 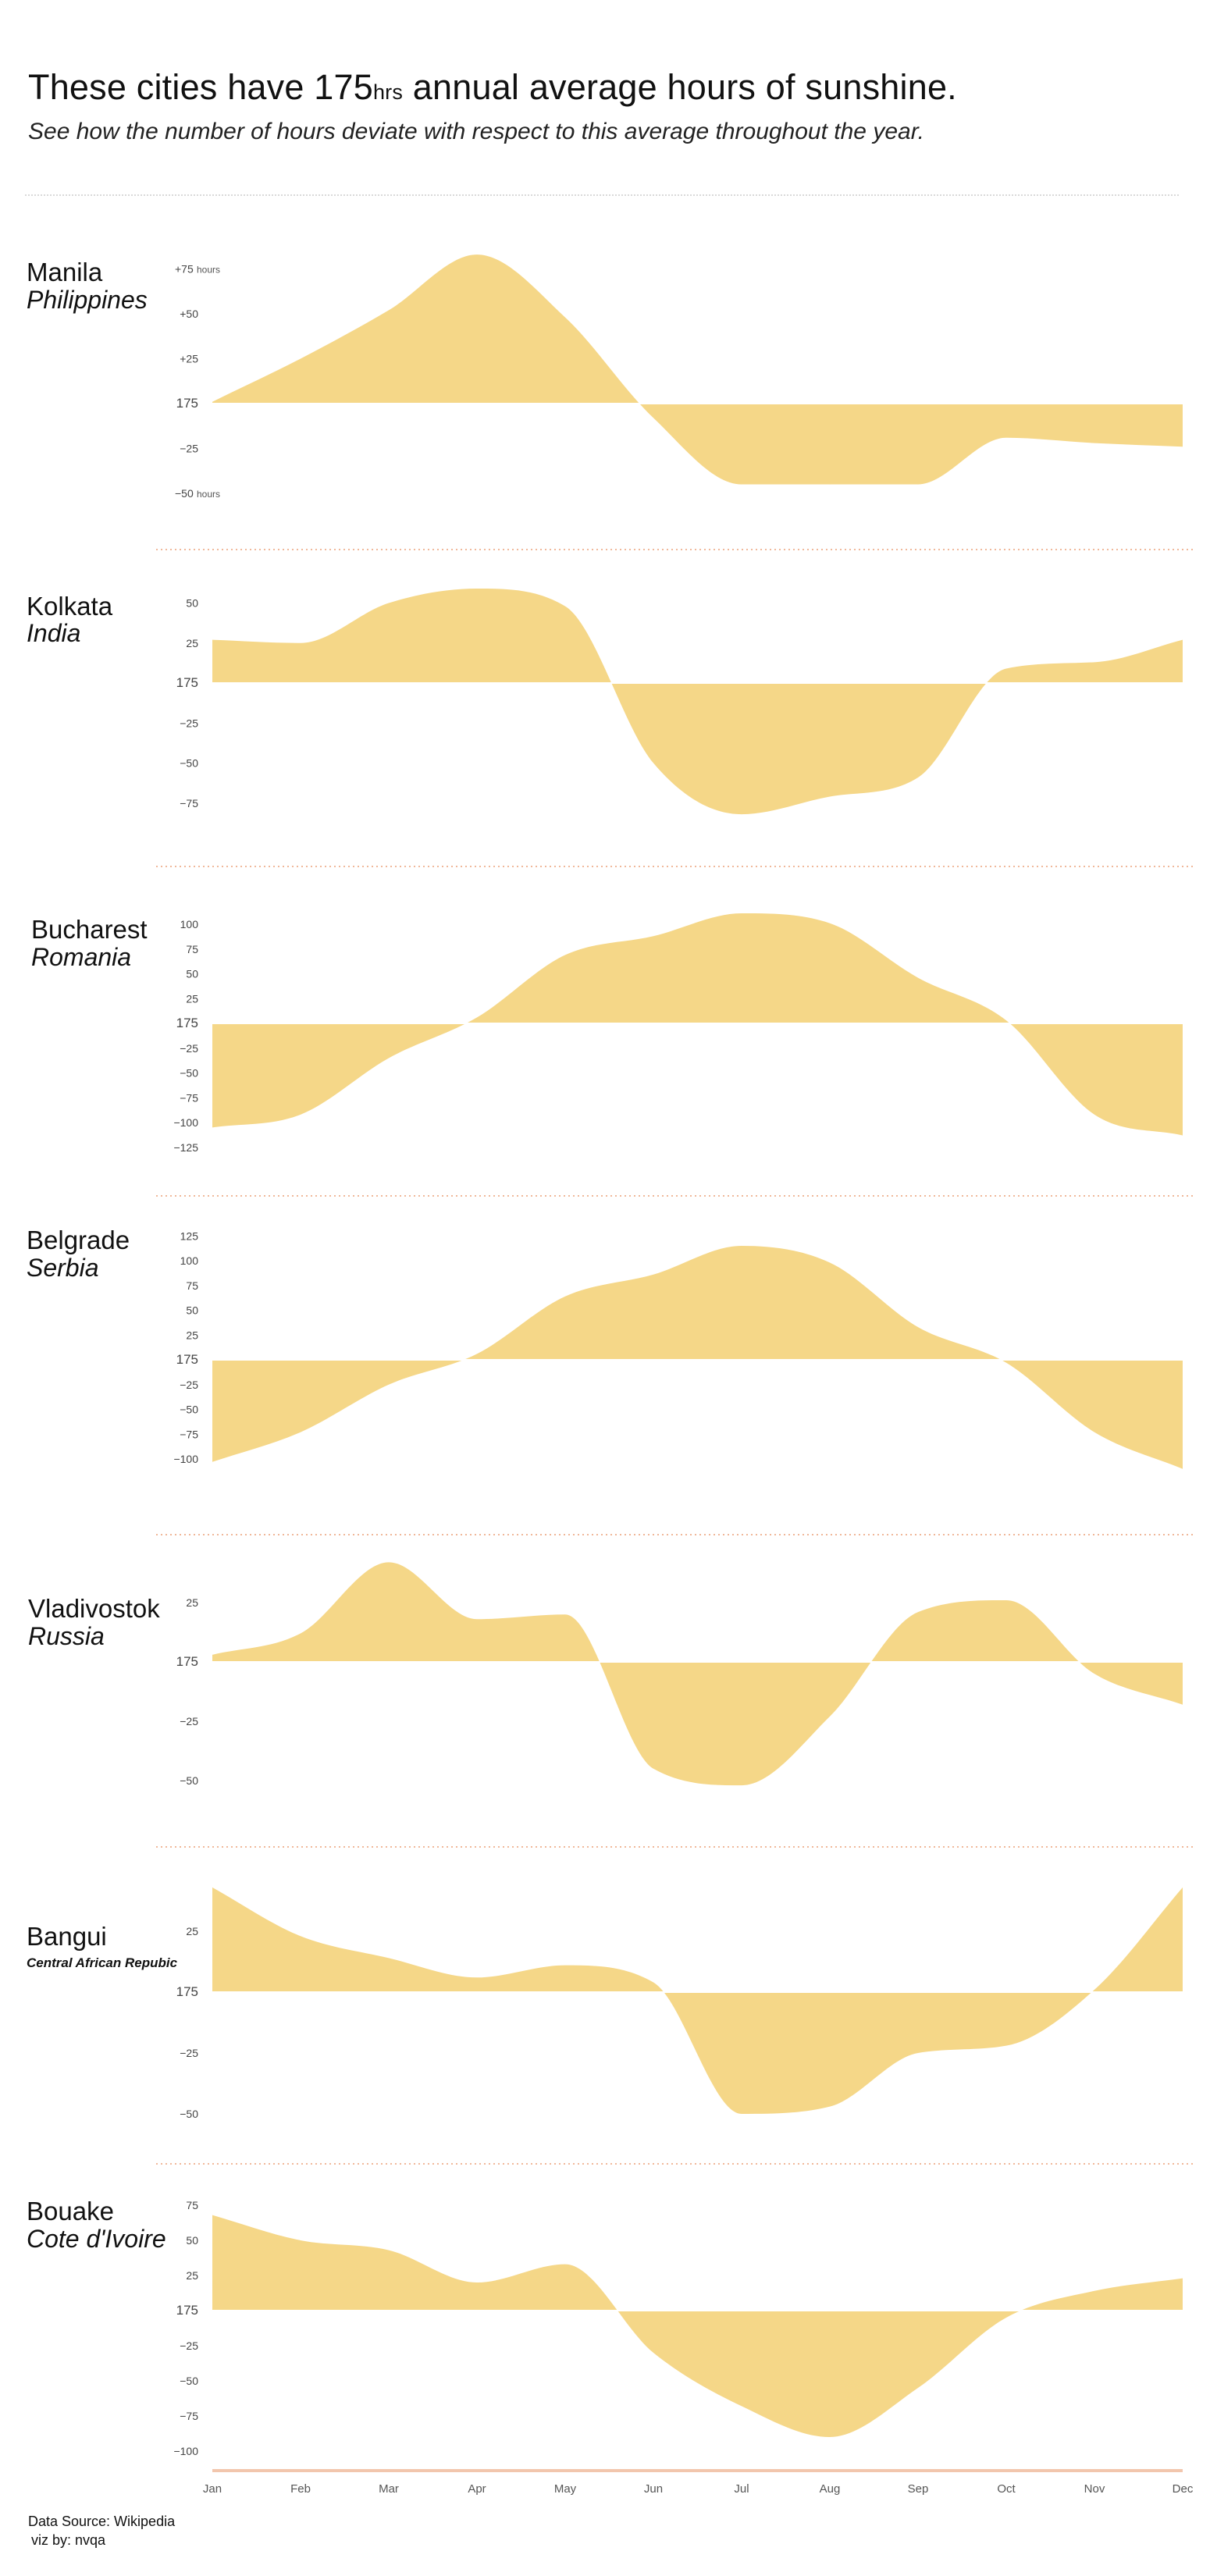 I want to click on x-tick-label: Mar, so click(x=389, y=2489).